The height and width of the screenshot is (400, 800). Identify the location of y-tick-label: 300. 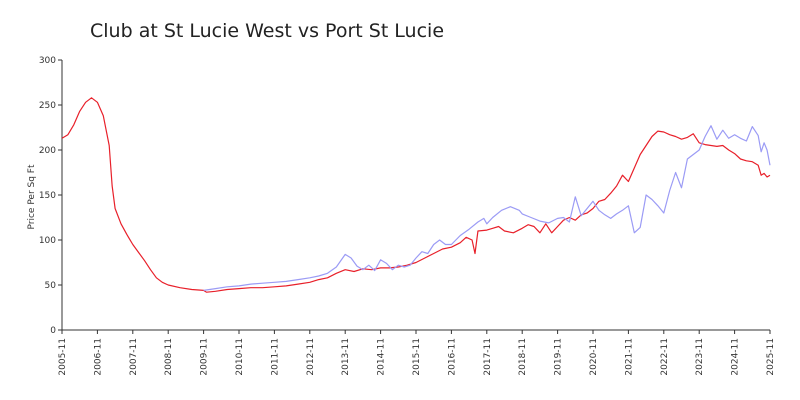
(47, 61).